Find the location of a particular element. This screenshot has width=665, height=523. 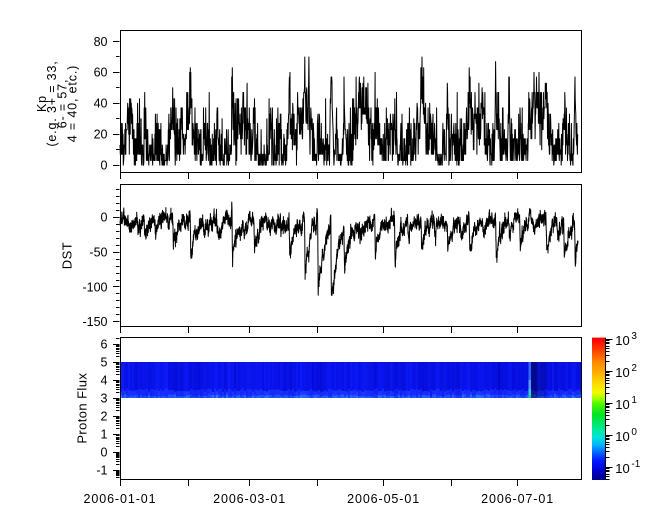

svg-text: Proton Flux is located at coordinates (82, 408).